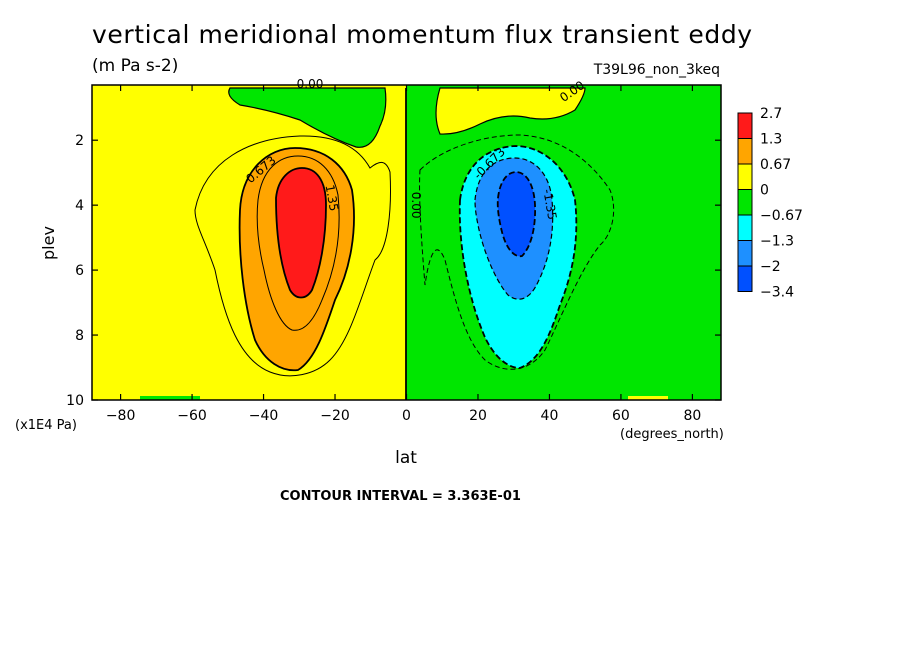 The image size is (904, 654). What do you see at coordinates (775, 165) in the screenshot?
I see `colorbar-label: 0.67` at bounding box center [775, 165].